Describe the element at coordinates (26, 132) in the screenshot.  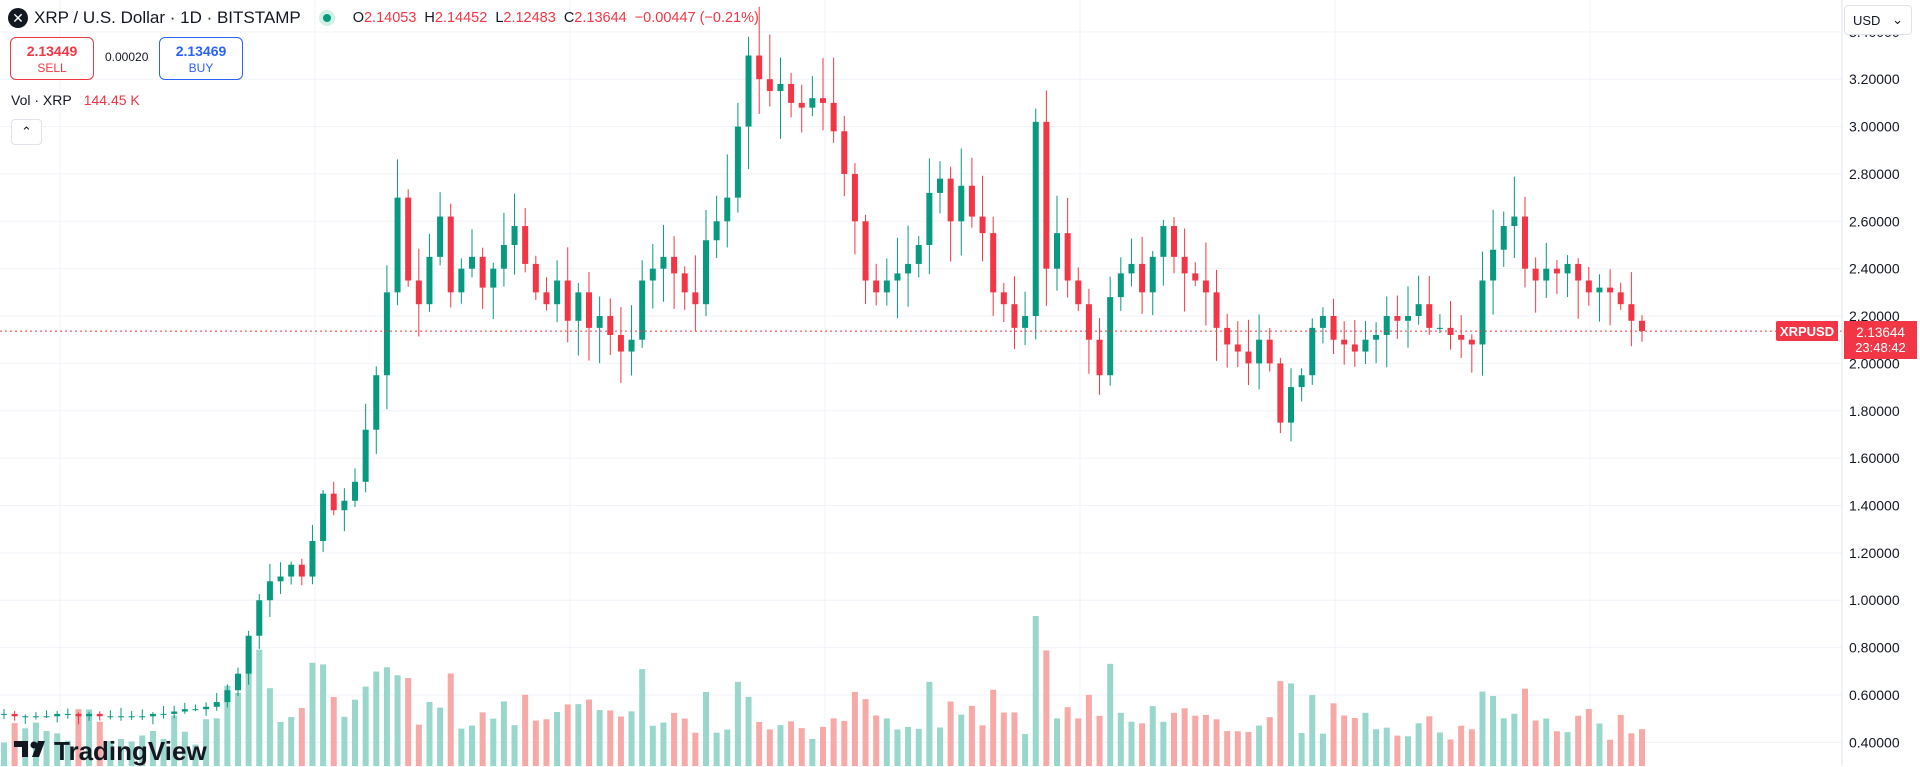
I see `collapse-legend-button: ⌃` at that location.